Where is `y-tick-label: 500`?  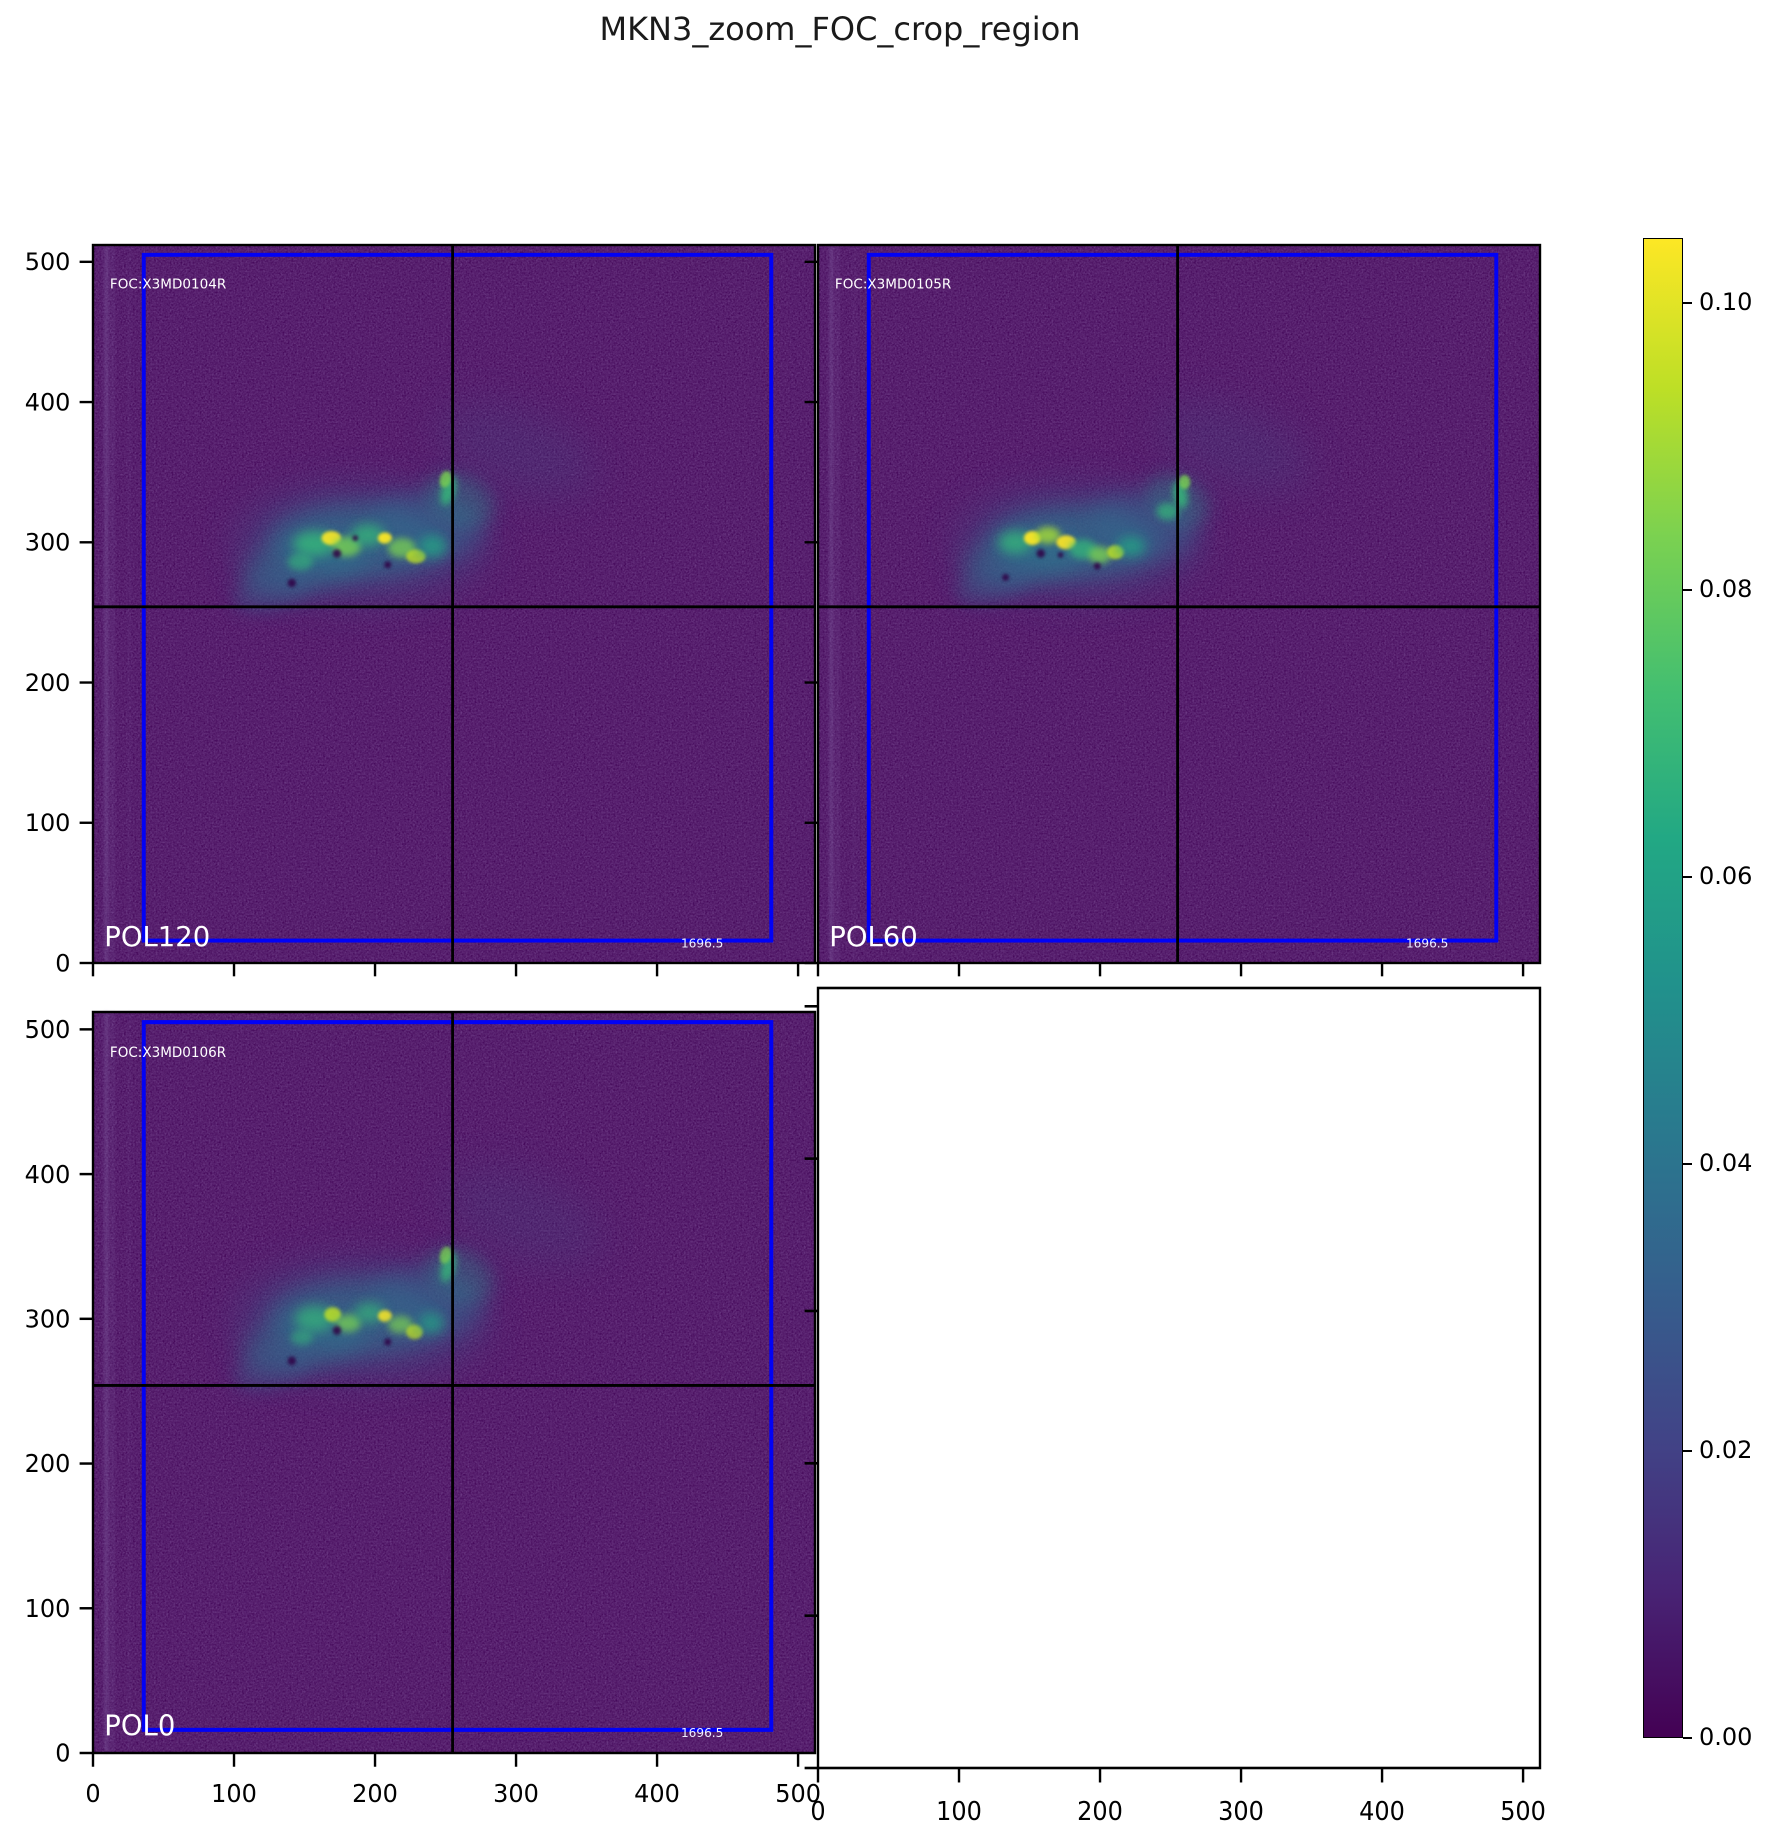
y-tick-label: 500 is located at coordinates (48, 262).